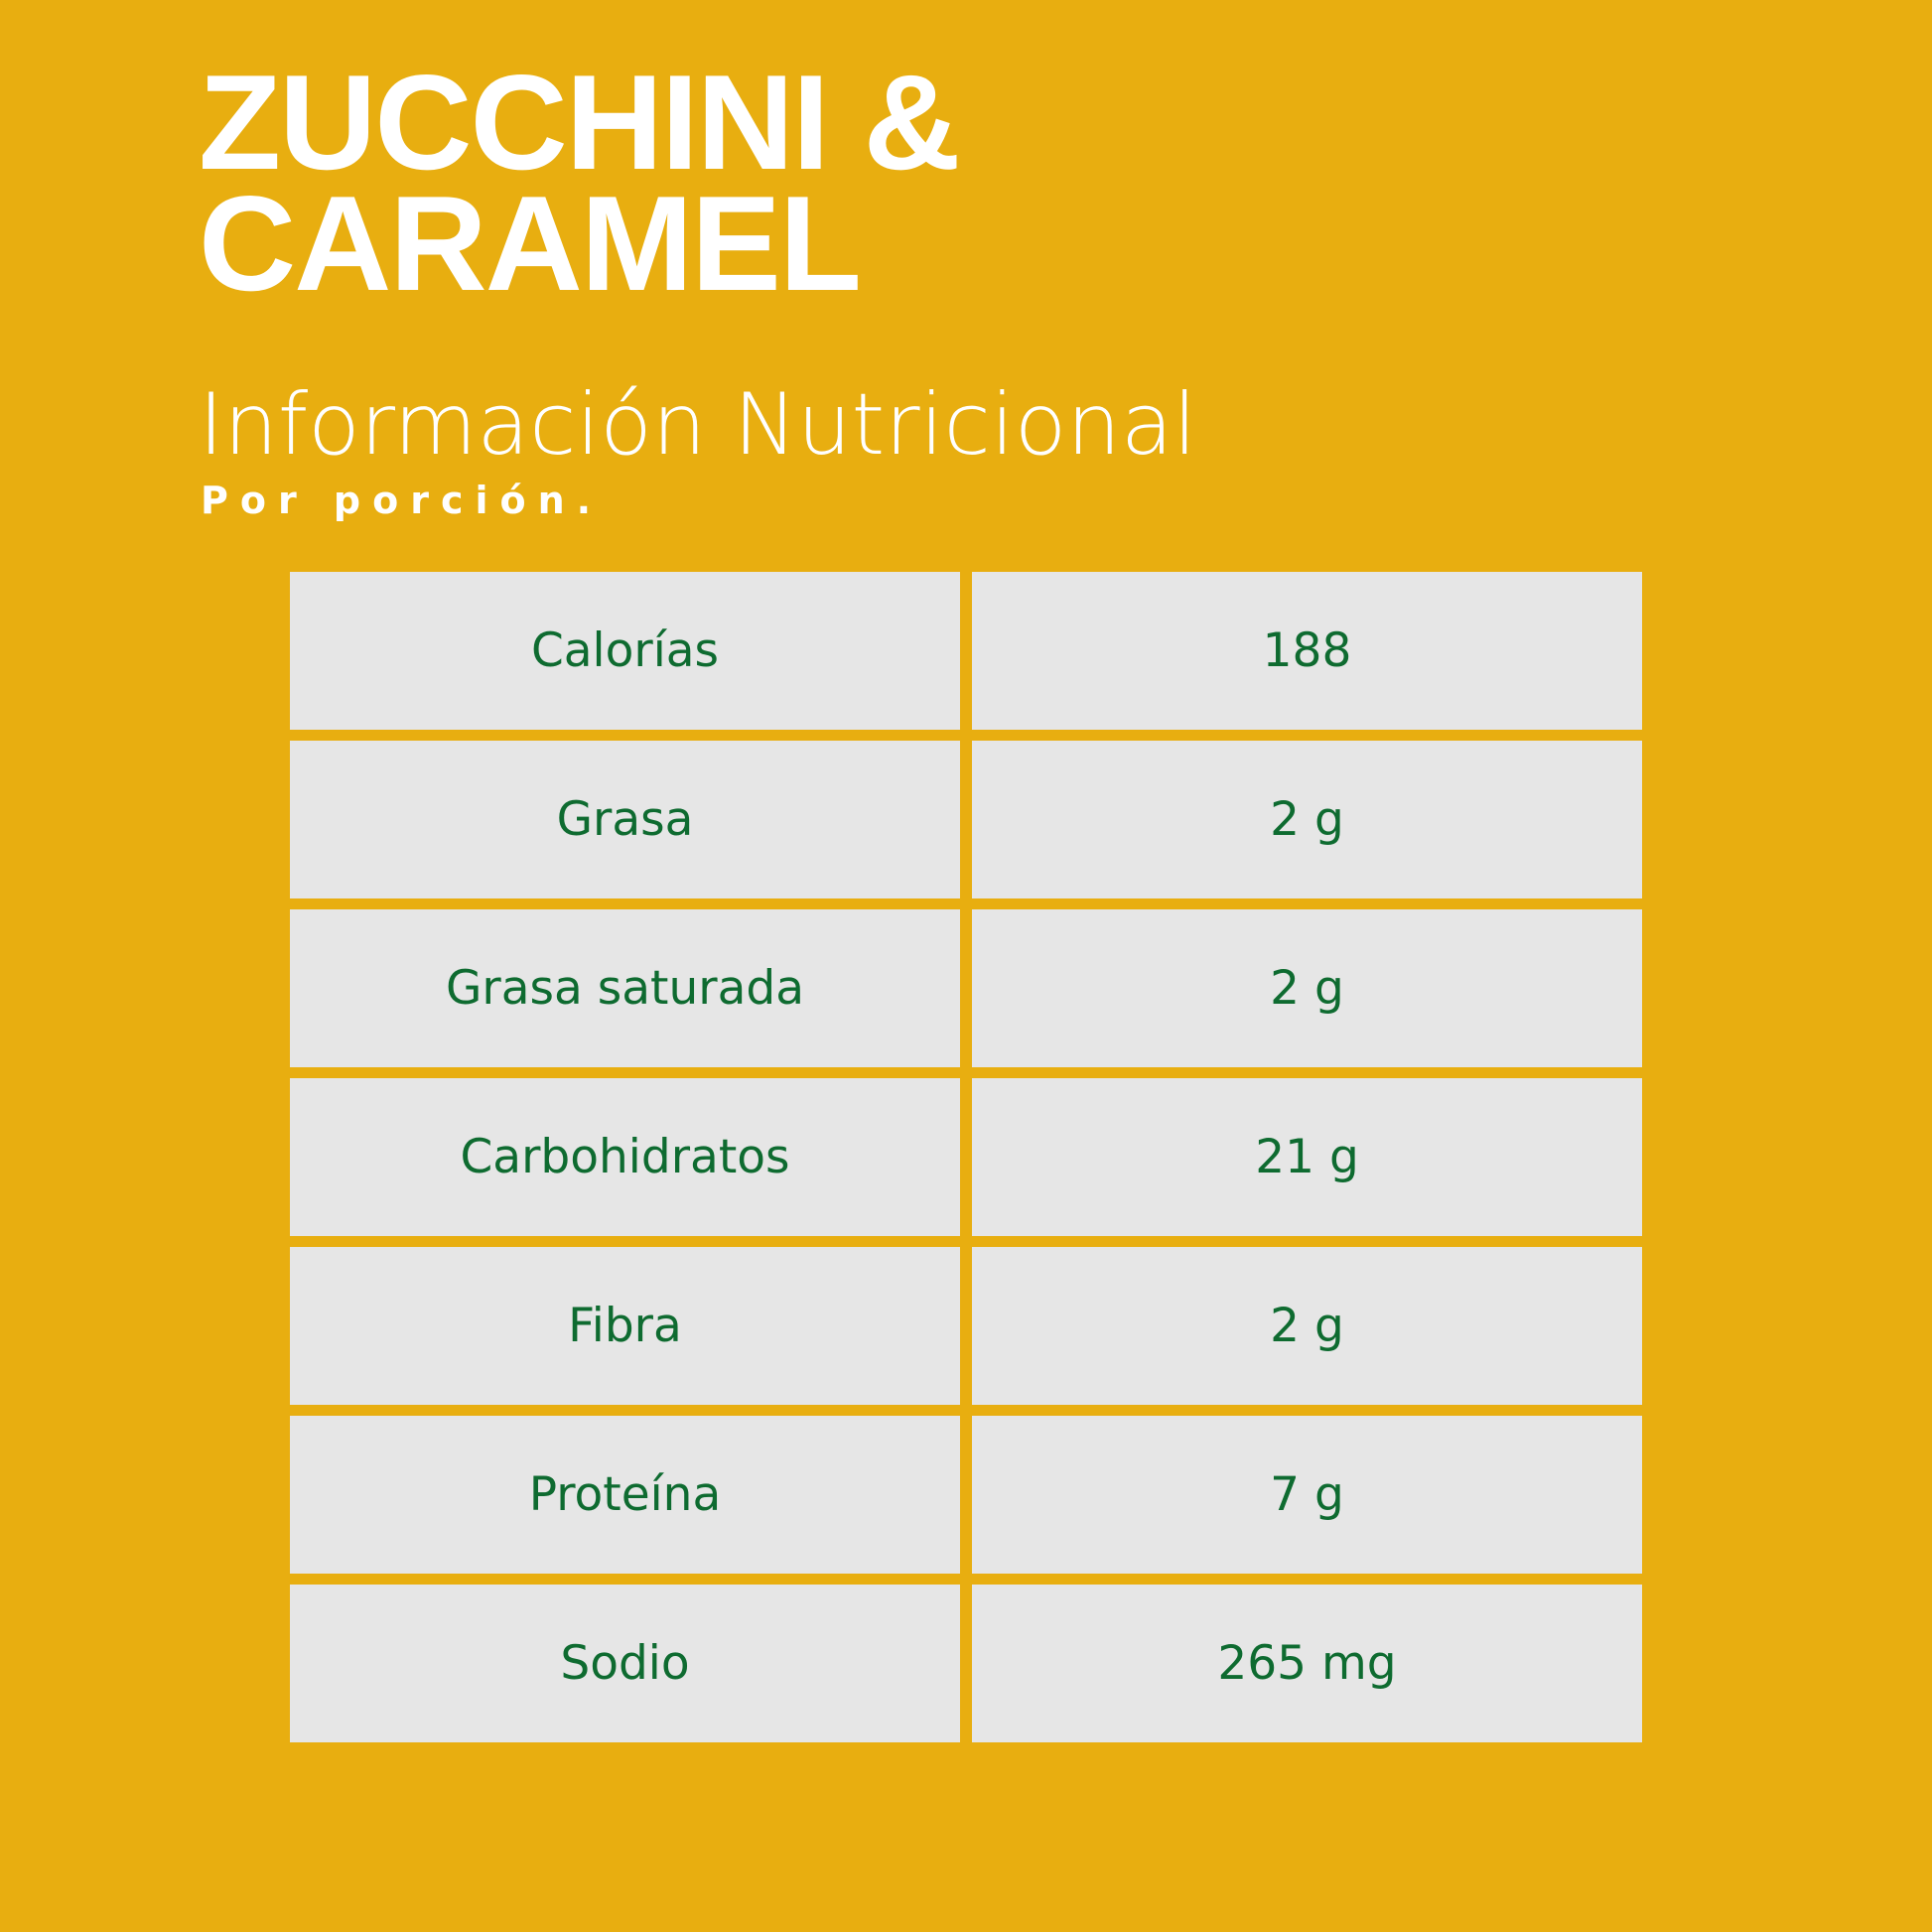 The height and width of the screenshot is (1932, 1932). I want to click on nutrient-label-cell: Grasa saturada, so click(625, 988).